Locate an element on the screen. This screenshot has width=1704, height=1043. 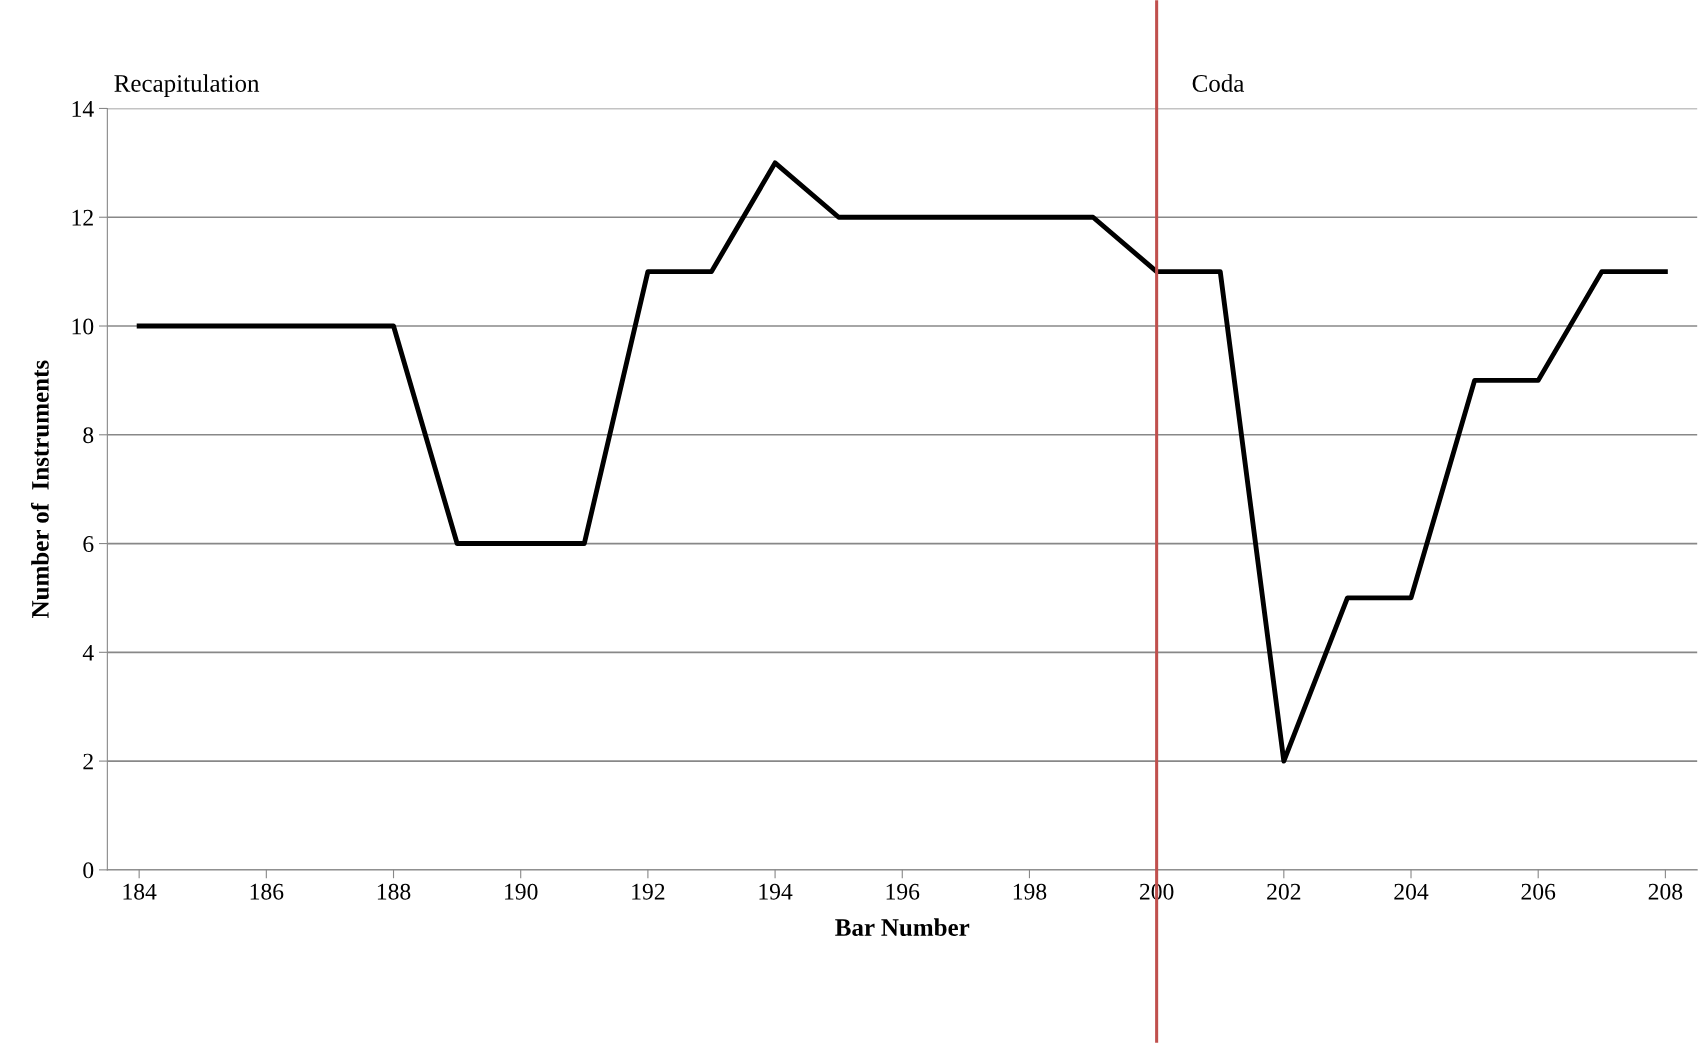
y-tick-label: 4 is located at coordinates (88, 652).